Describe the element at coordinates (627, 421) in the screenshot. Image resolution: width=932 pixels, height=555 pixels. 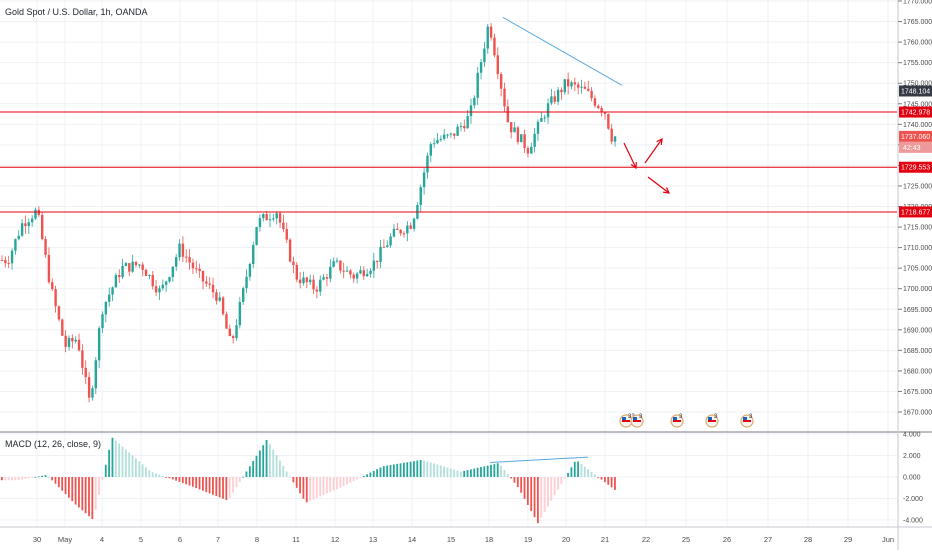
I see `economic-event-badge: 33` at that location.